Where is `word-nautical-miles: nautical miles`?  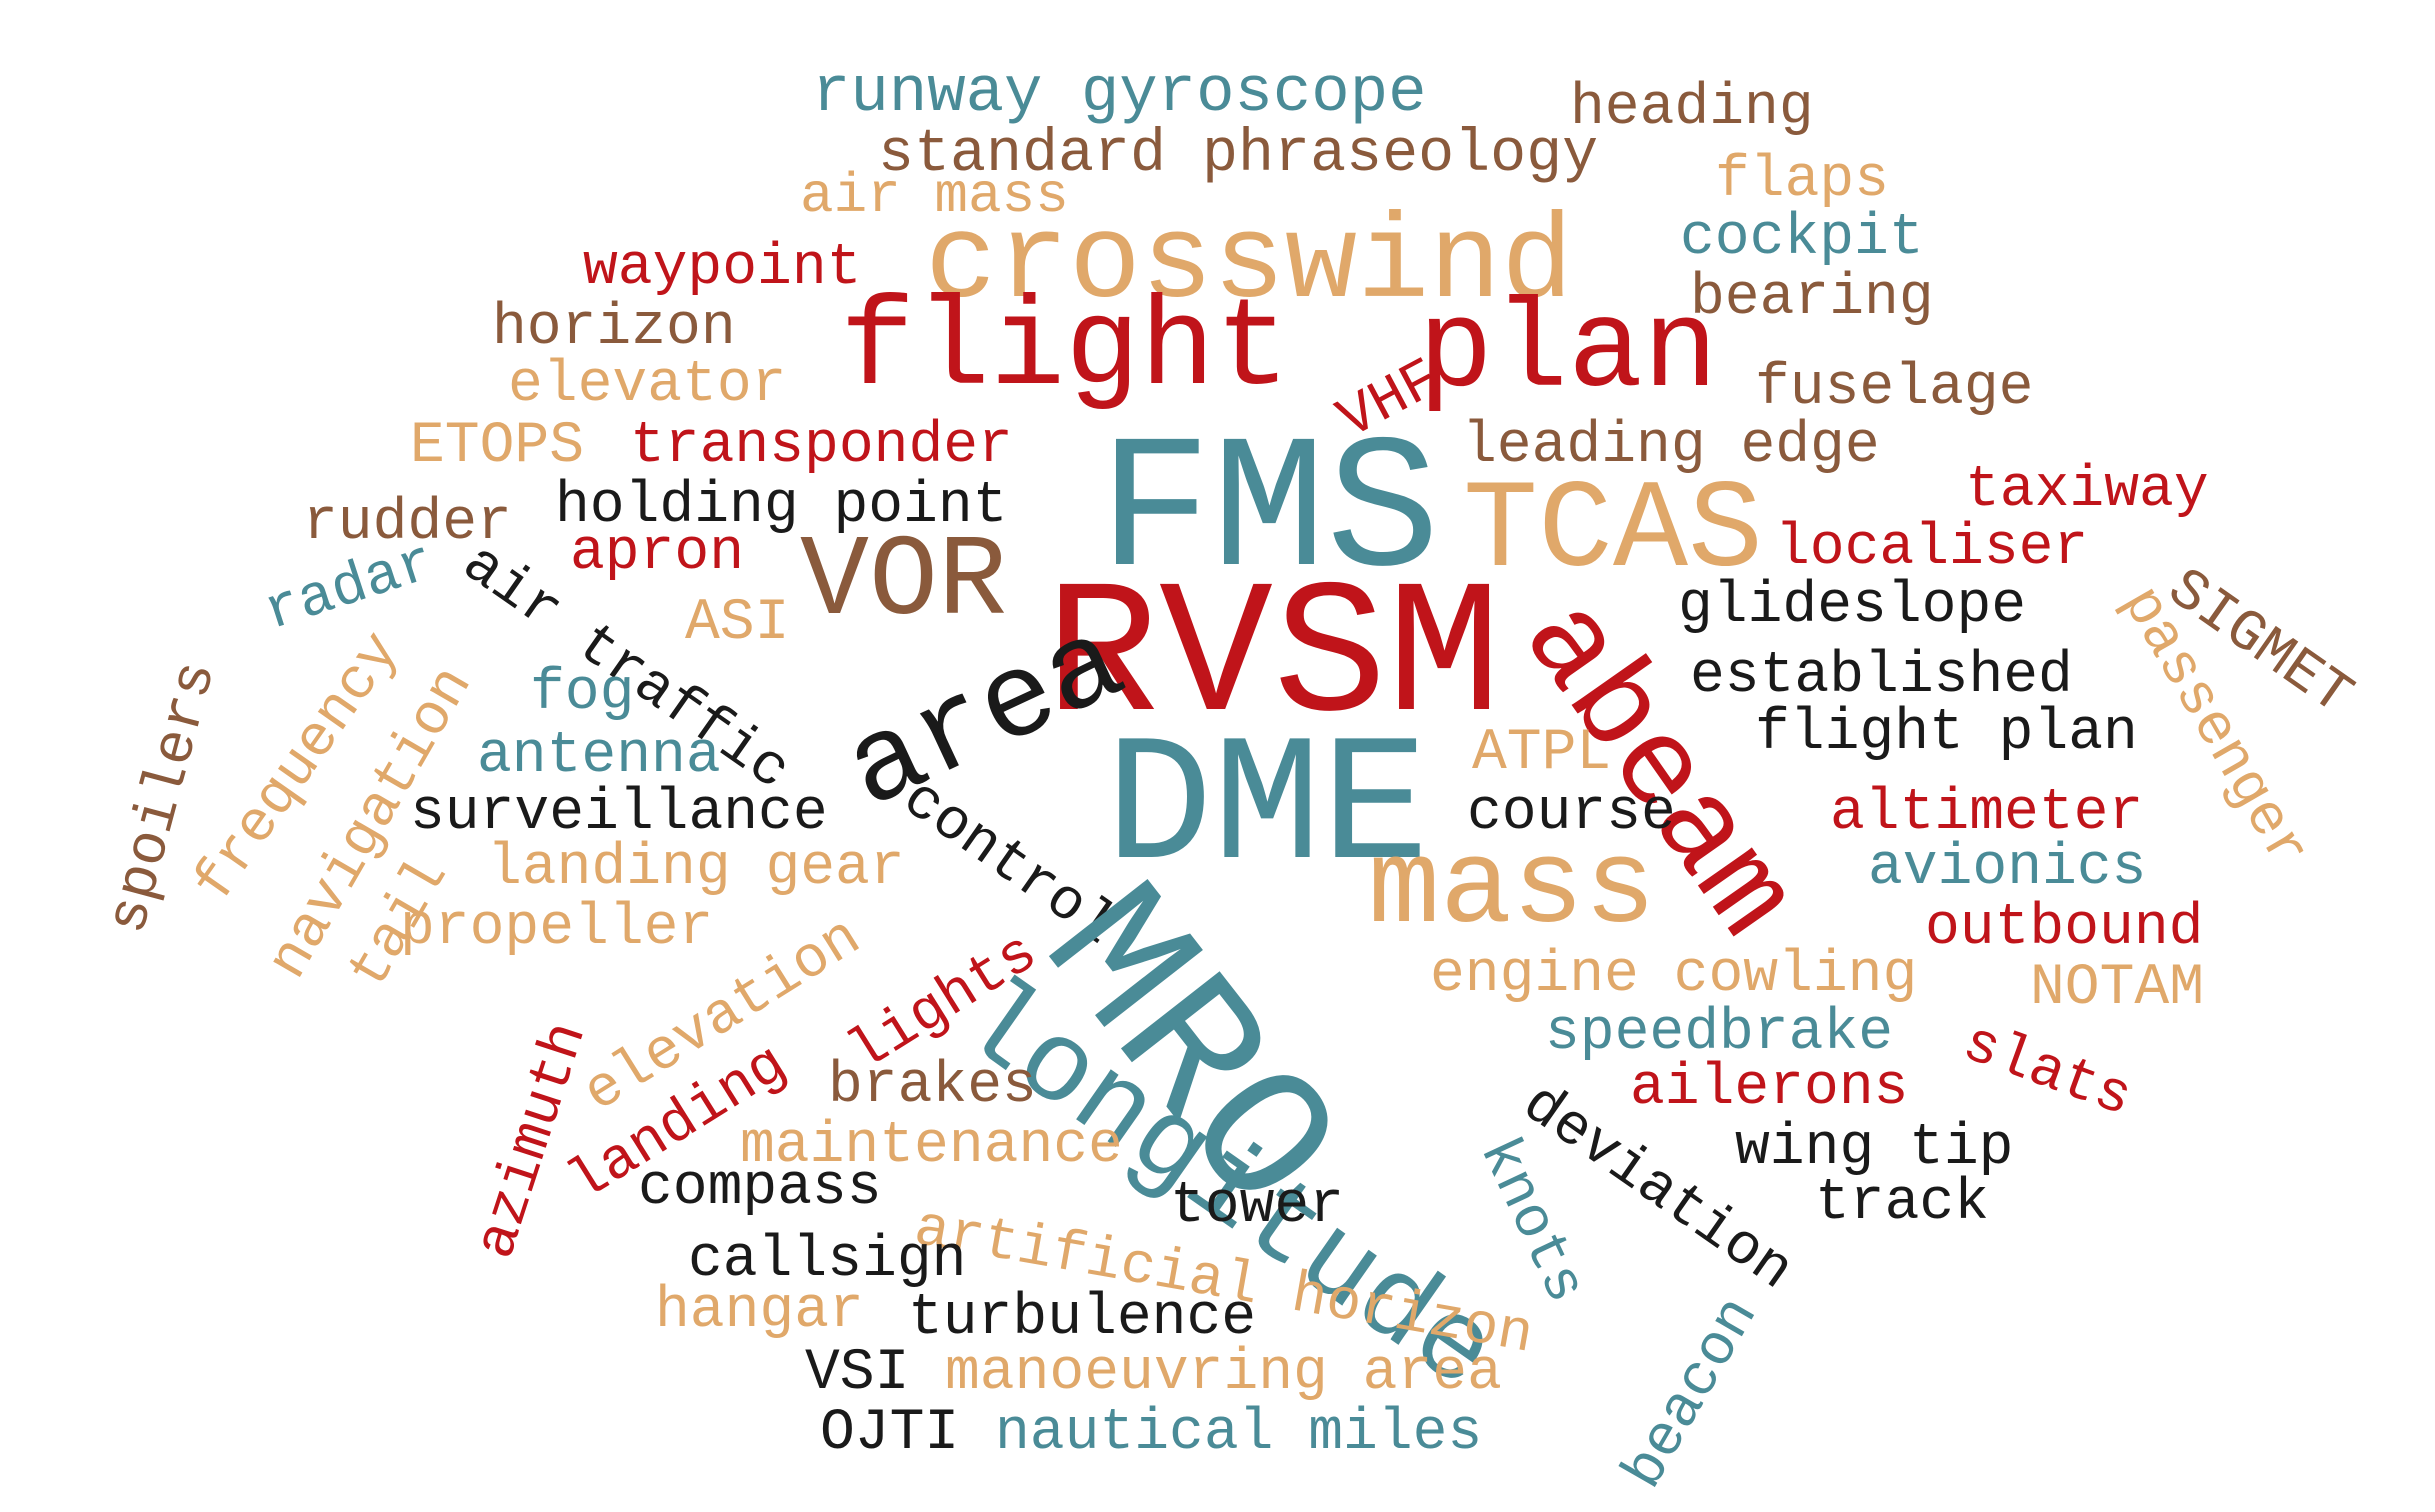
word-nautical-miles: nautical miles is located at coordinates (1239, 1433).